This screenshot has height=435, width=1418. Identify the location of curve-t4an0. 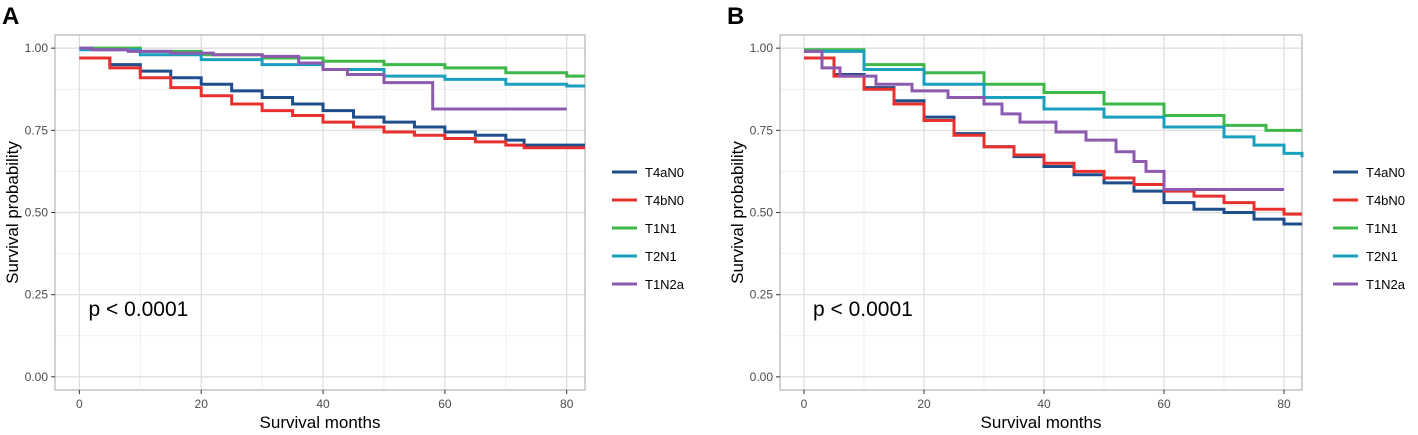
(332, 101).